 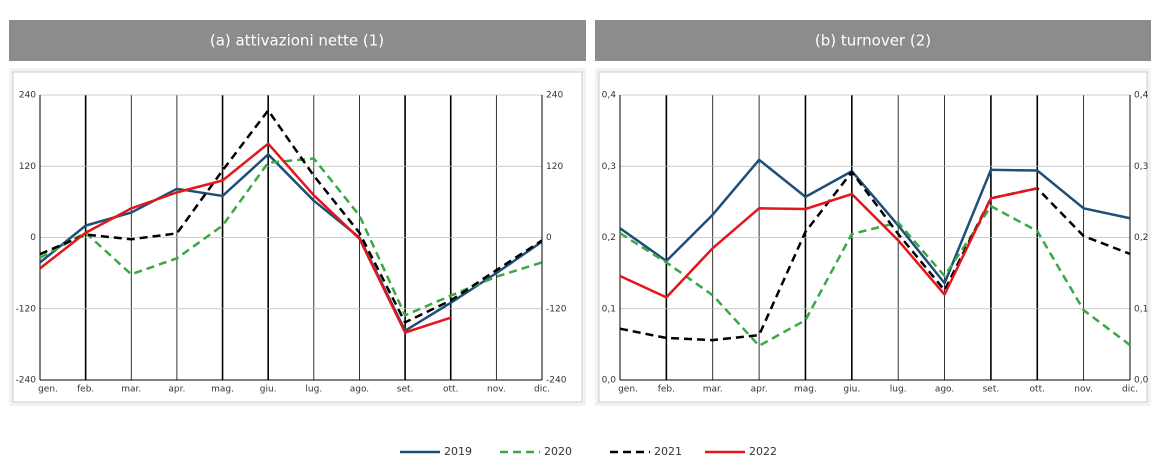 What do you see at coordinates (26, 381) in the screenshot?
I see `y-tick-label: -240` at bounding box center [26, 381].